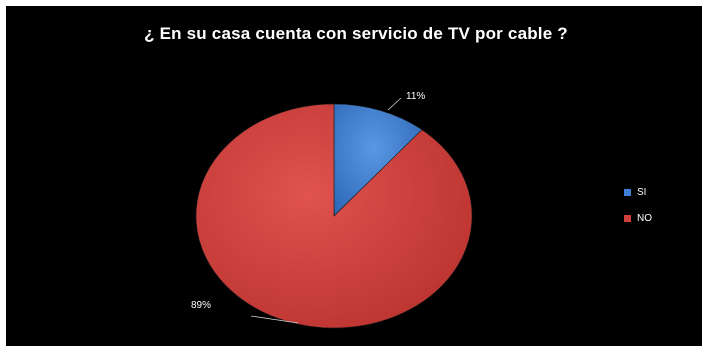  I want to click on legend-item-si: SI, so click(659, 192).